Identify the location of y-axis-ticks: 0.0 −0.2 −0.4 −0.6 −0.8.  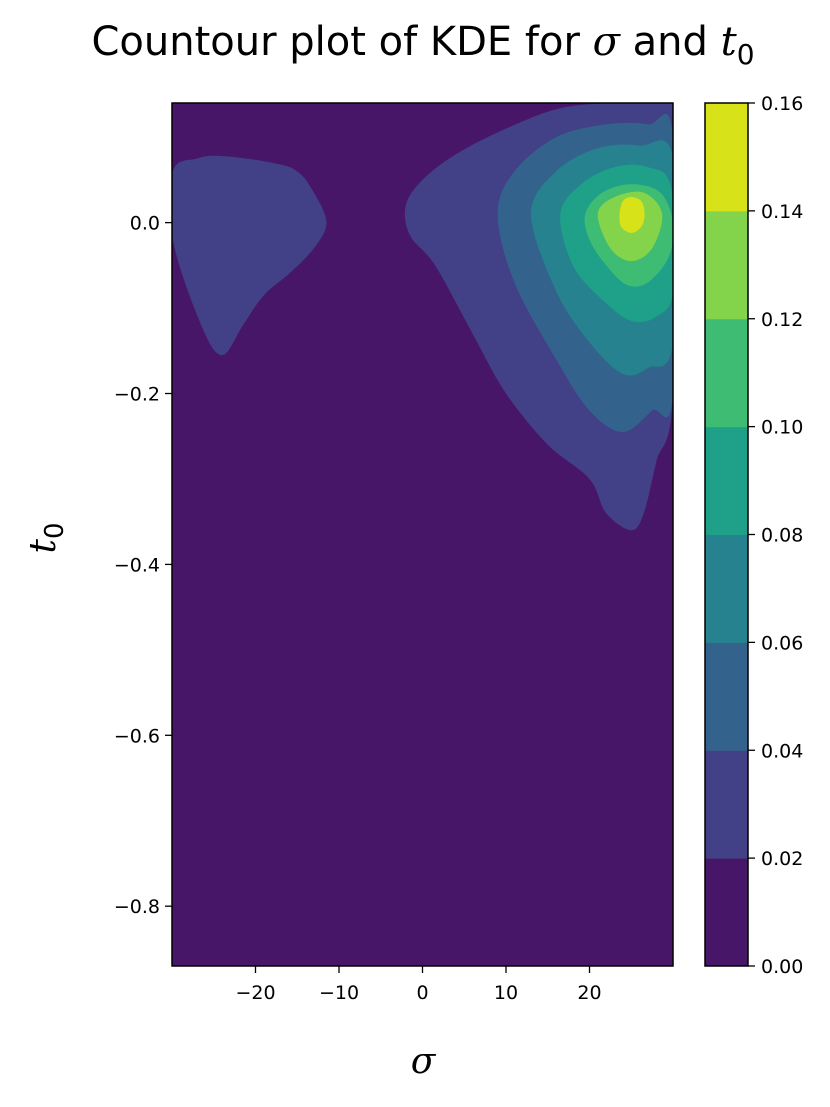
(143, 565).